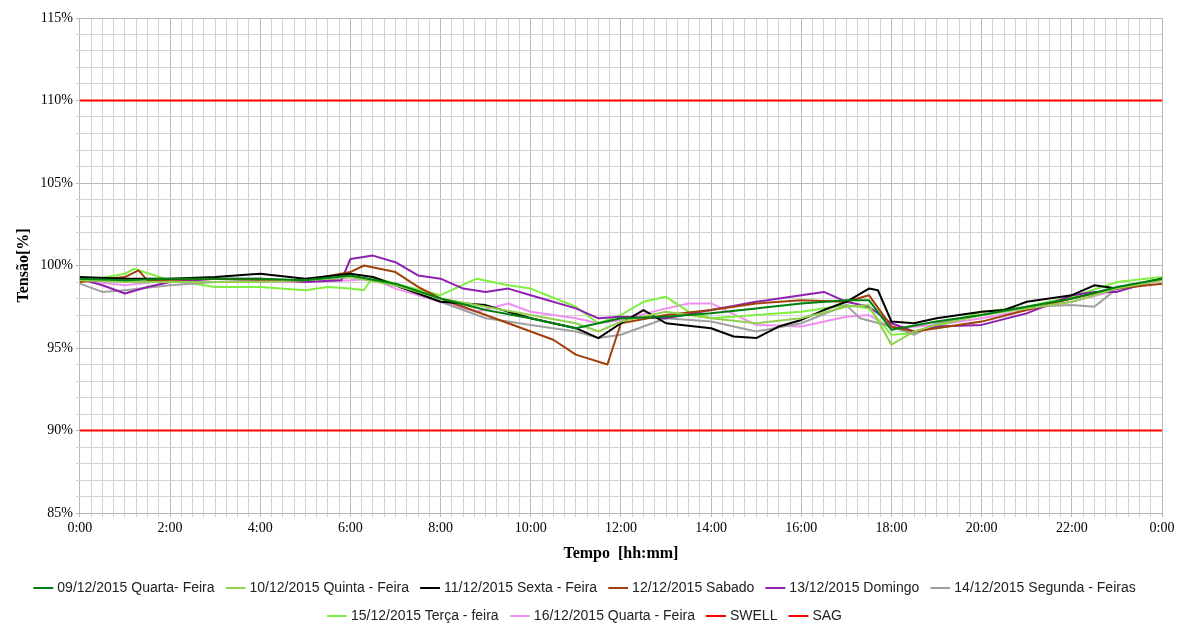  I want to click on legend-label: 13/12/2015 Domingo, so click(854, 586).